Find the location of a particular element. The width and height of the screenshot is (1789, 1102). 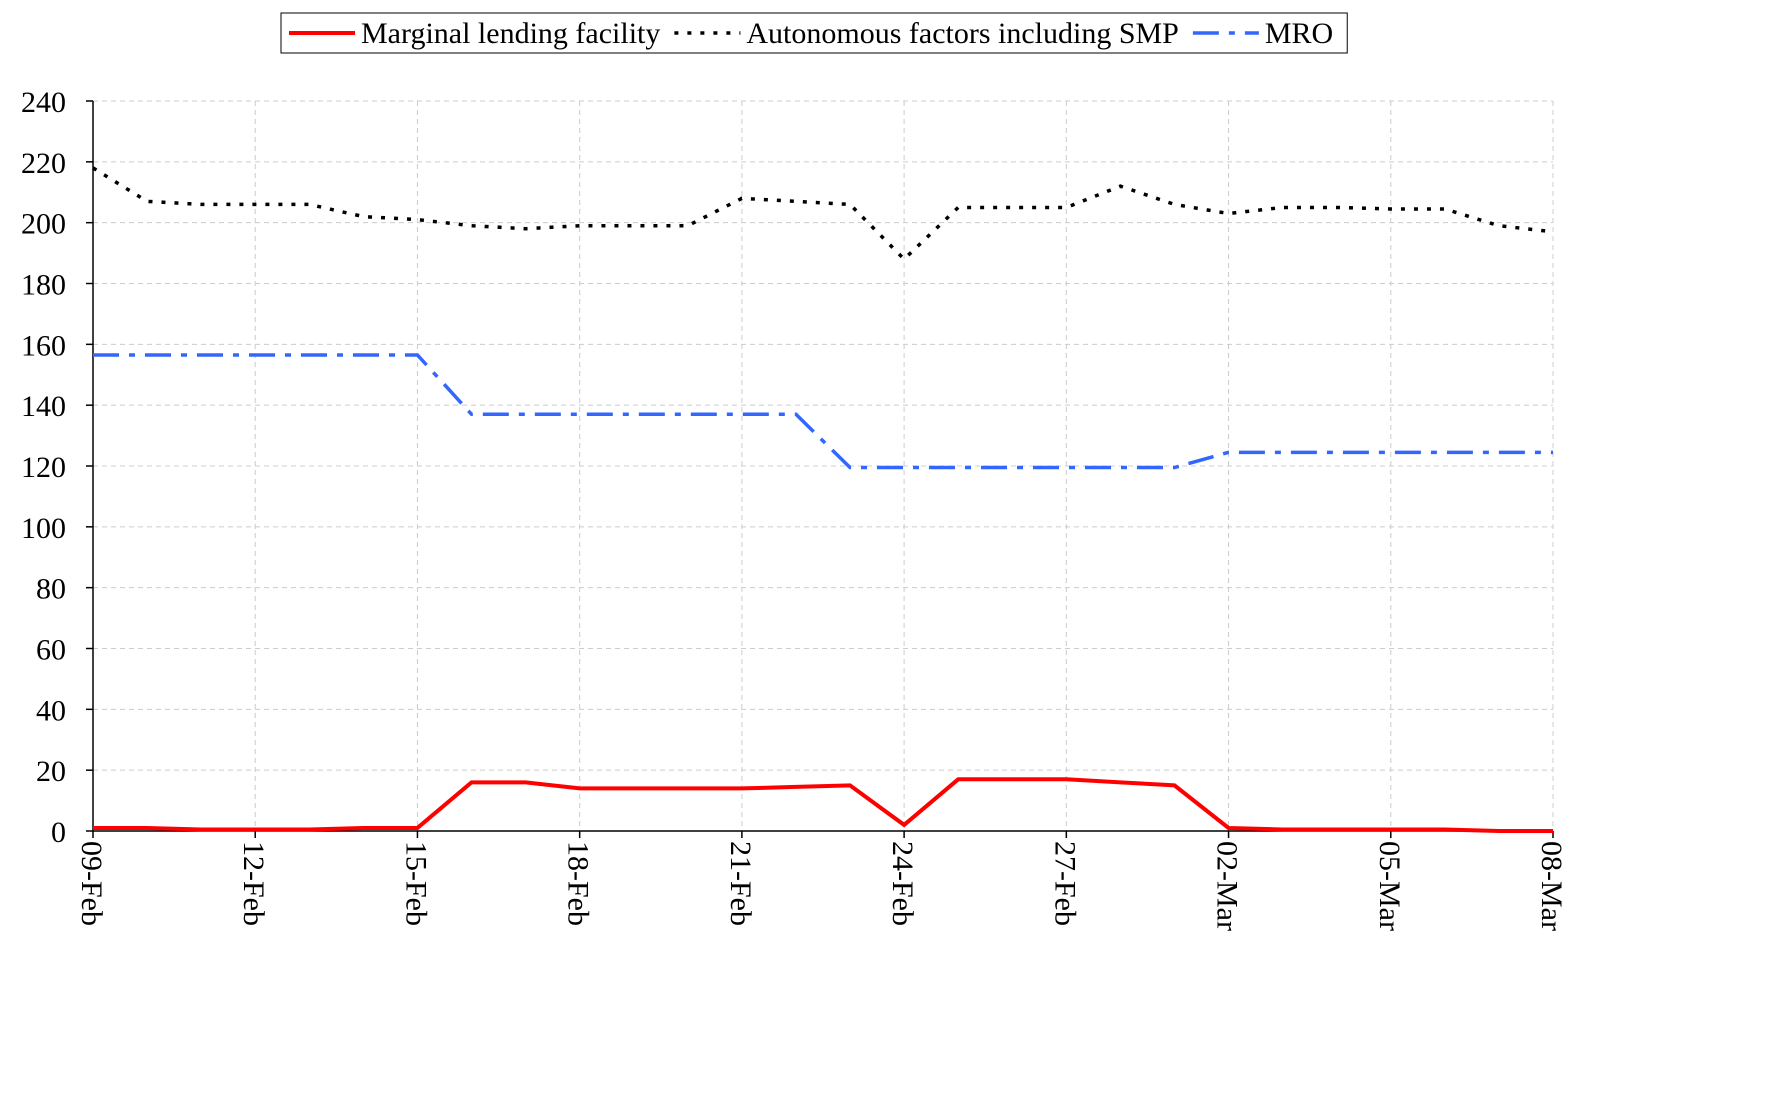

x-tick-label: 12-Feb is located at coordinates (253, 883).